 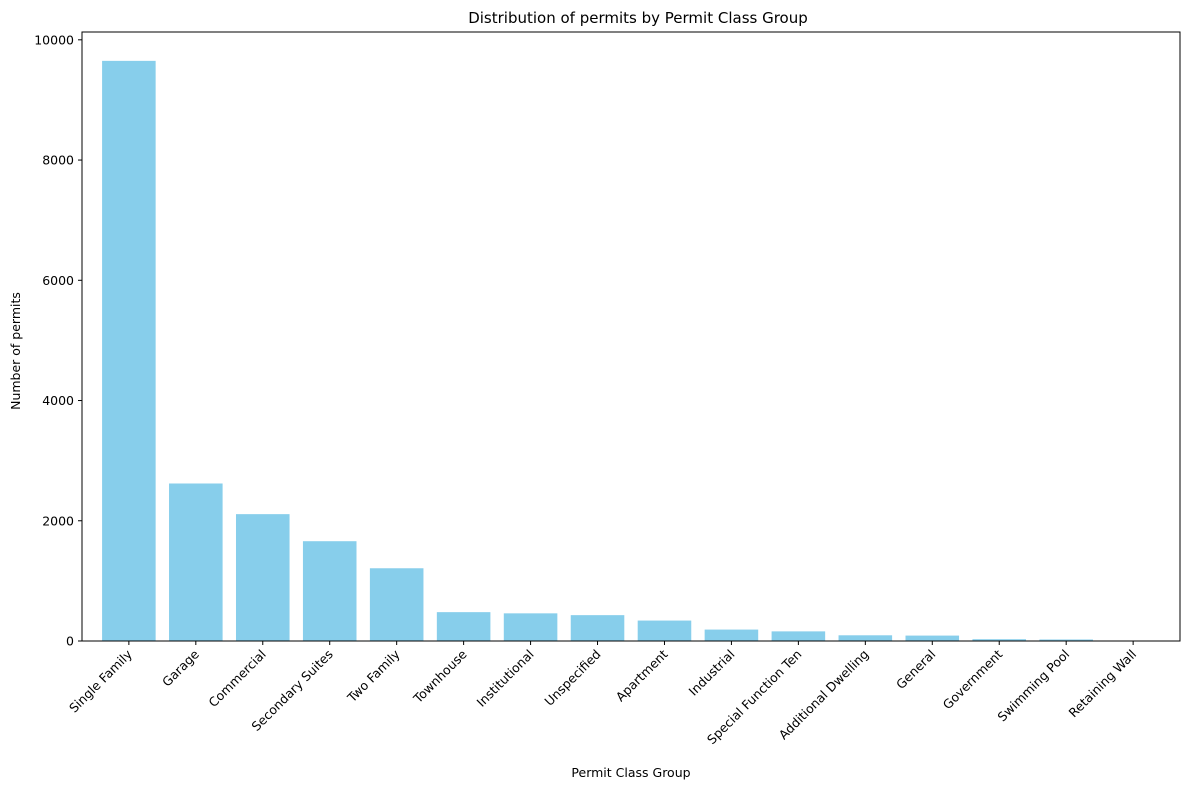 What do you see at coordinates (196, 562) in the screenshot?
I see `bar-garage` at bounding box center [196, 562].